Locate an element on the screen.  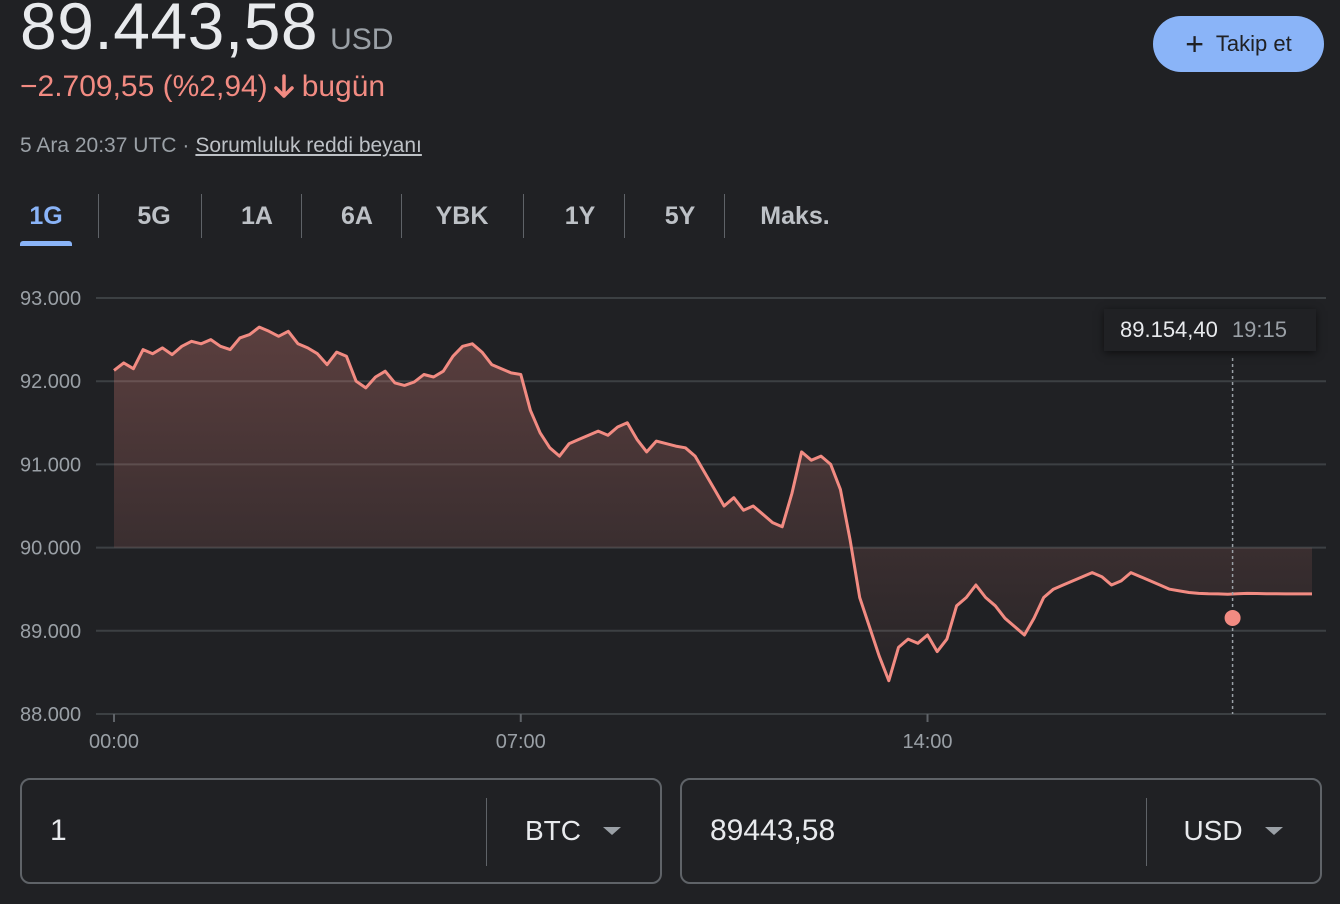
tab-1y: 1Y is located at coordinates (580, 216).